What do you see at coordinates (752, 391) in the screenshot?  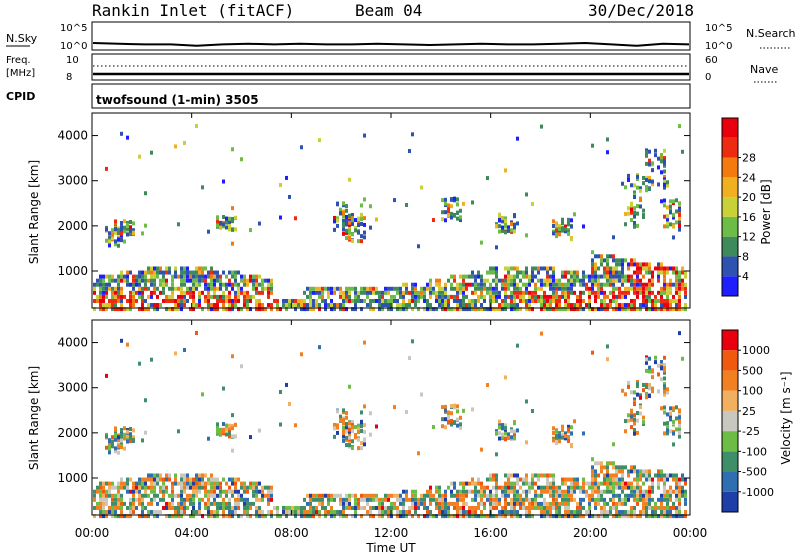 I see `colorbar-tick-label: 100` at bounding box center [752, 391].